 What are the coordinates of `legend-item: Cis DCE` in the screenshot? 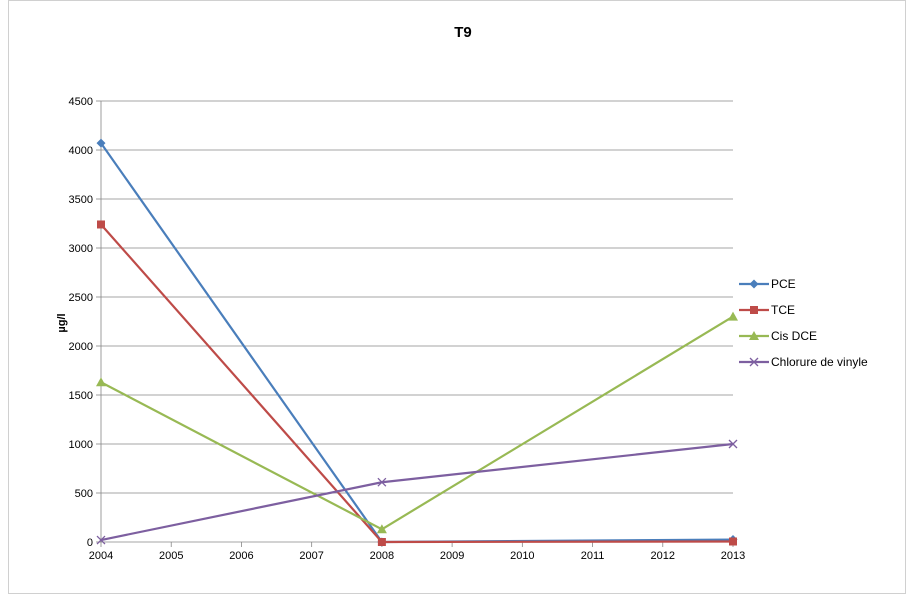 It's located at (778, 336).